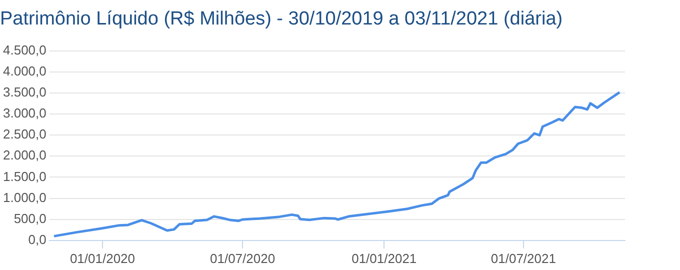  Describe the element at coordinates (384, 258) in the screenshot. I see `x-tick-label: 01/01/2021` at that location.